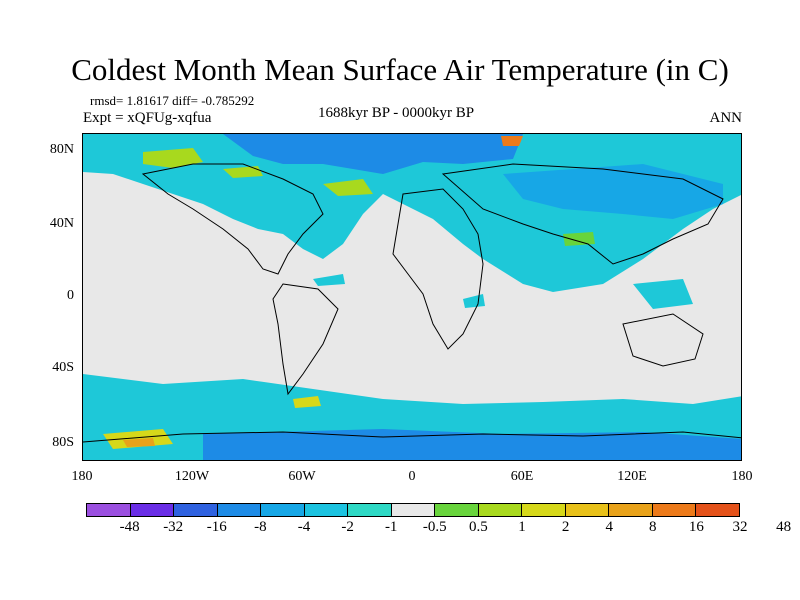 The height and width of the screenshot is (600, 800). Describe the element at coordinates (82, 476) in the screenshot. I see `lon-tick-180w: 180` at that location.